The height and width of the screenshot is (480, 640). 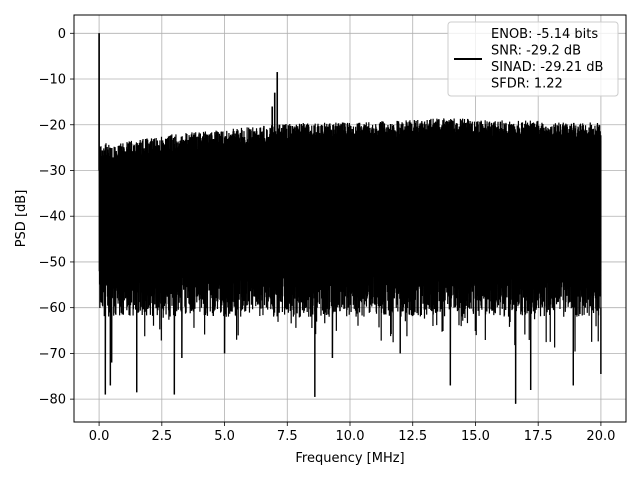 What do you see at coordinates (52, 125) in the screenshot?
I see `y-tick-label: −20` at bounding box center [52, 125].